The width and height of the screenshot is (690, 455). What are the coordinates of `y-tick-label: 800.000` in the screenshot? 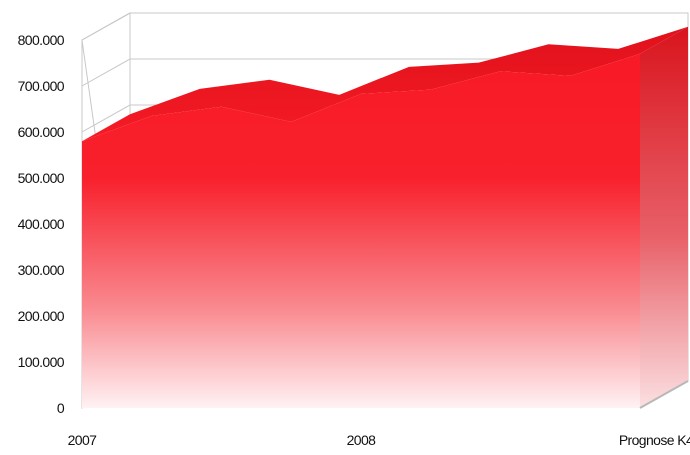 It's located at (41, 40).